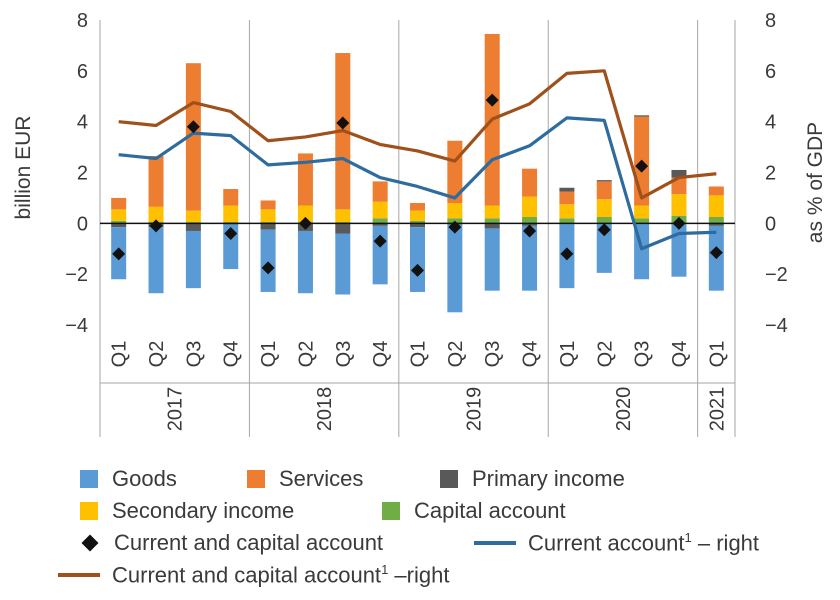  Describe the element at coordinates (770, 174) in the screenshot. I see `y-right-tick-label: 2` at that location.